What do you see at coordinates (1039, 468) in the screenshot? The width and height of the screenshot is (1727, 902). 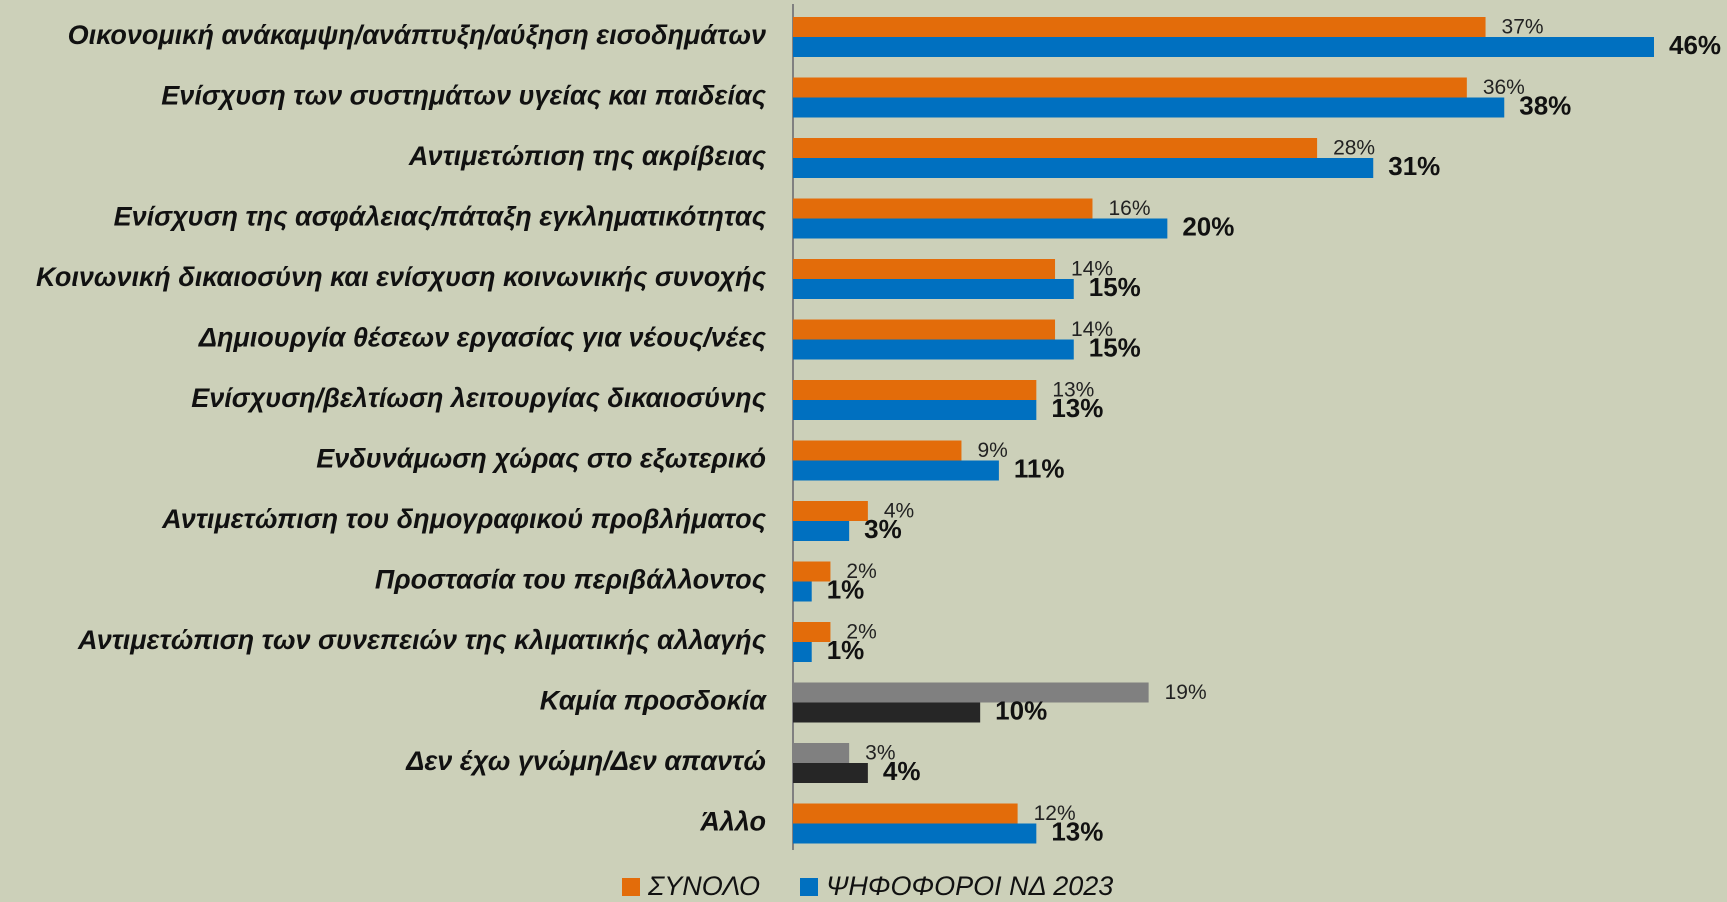 I see `value-label: 11%` at bounding box center [1039, 468].